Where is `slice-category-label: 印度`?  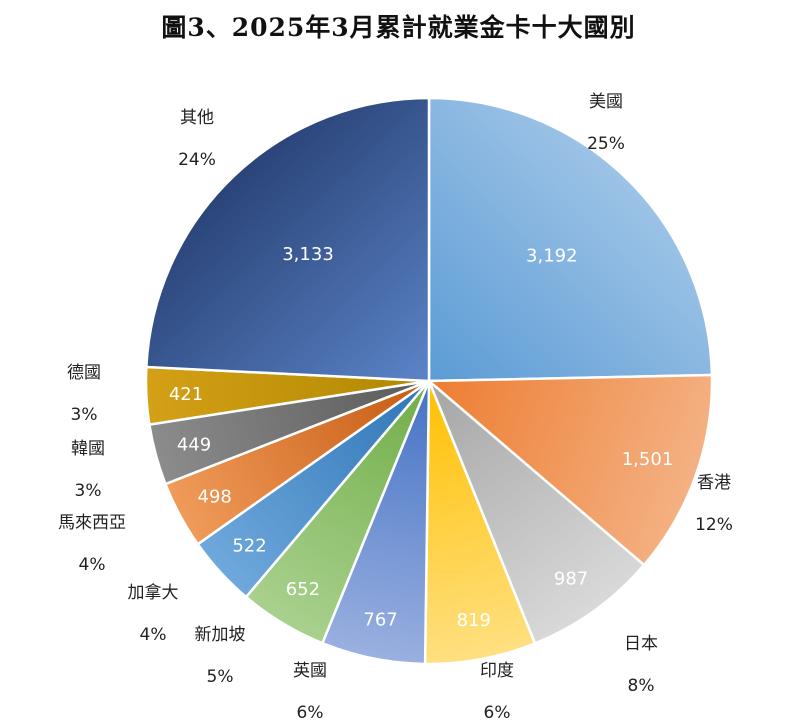
slice-category-label: 印度 is located at coordinates (497, 671).